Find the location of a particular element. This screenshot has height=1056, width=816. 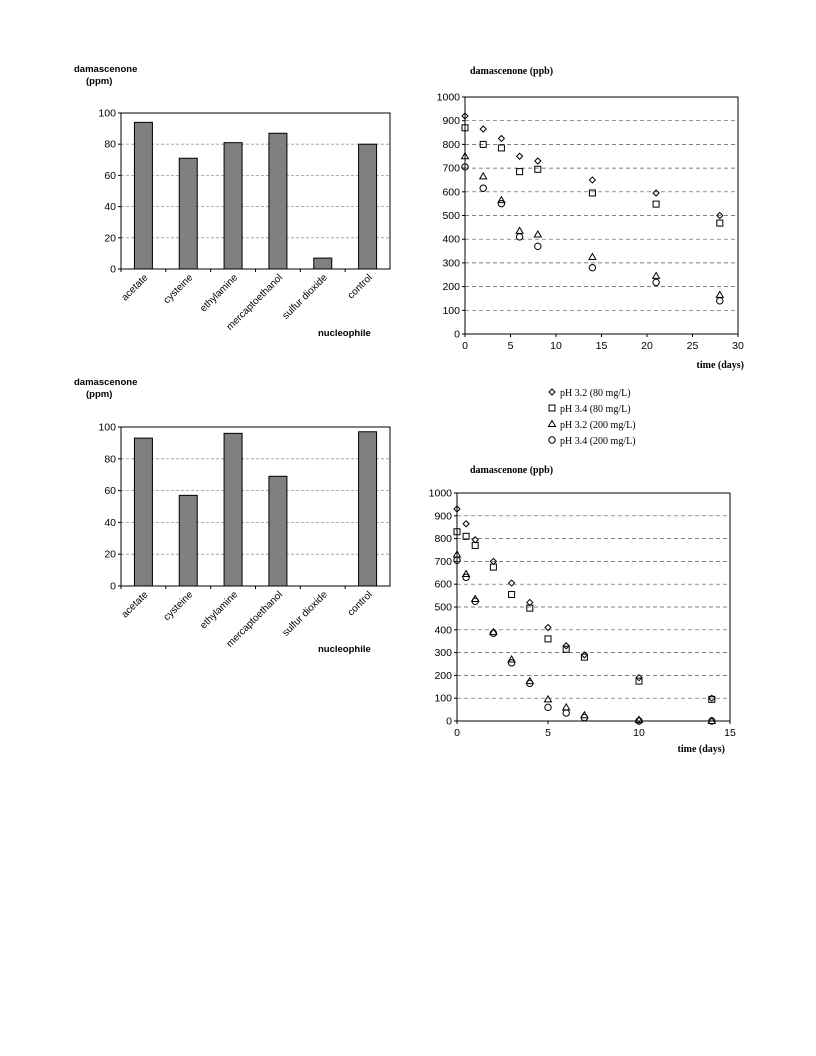

x-tick-label: 20 is located at coordinates (647, 346).